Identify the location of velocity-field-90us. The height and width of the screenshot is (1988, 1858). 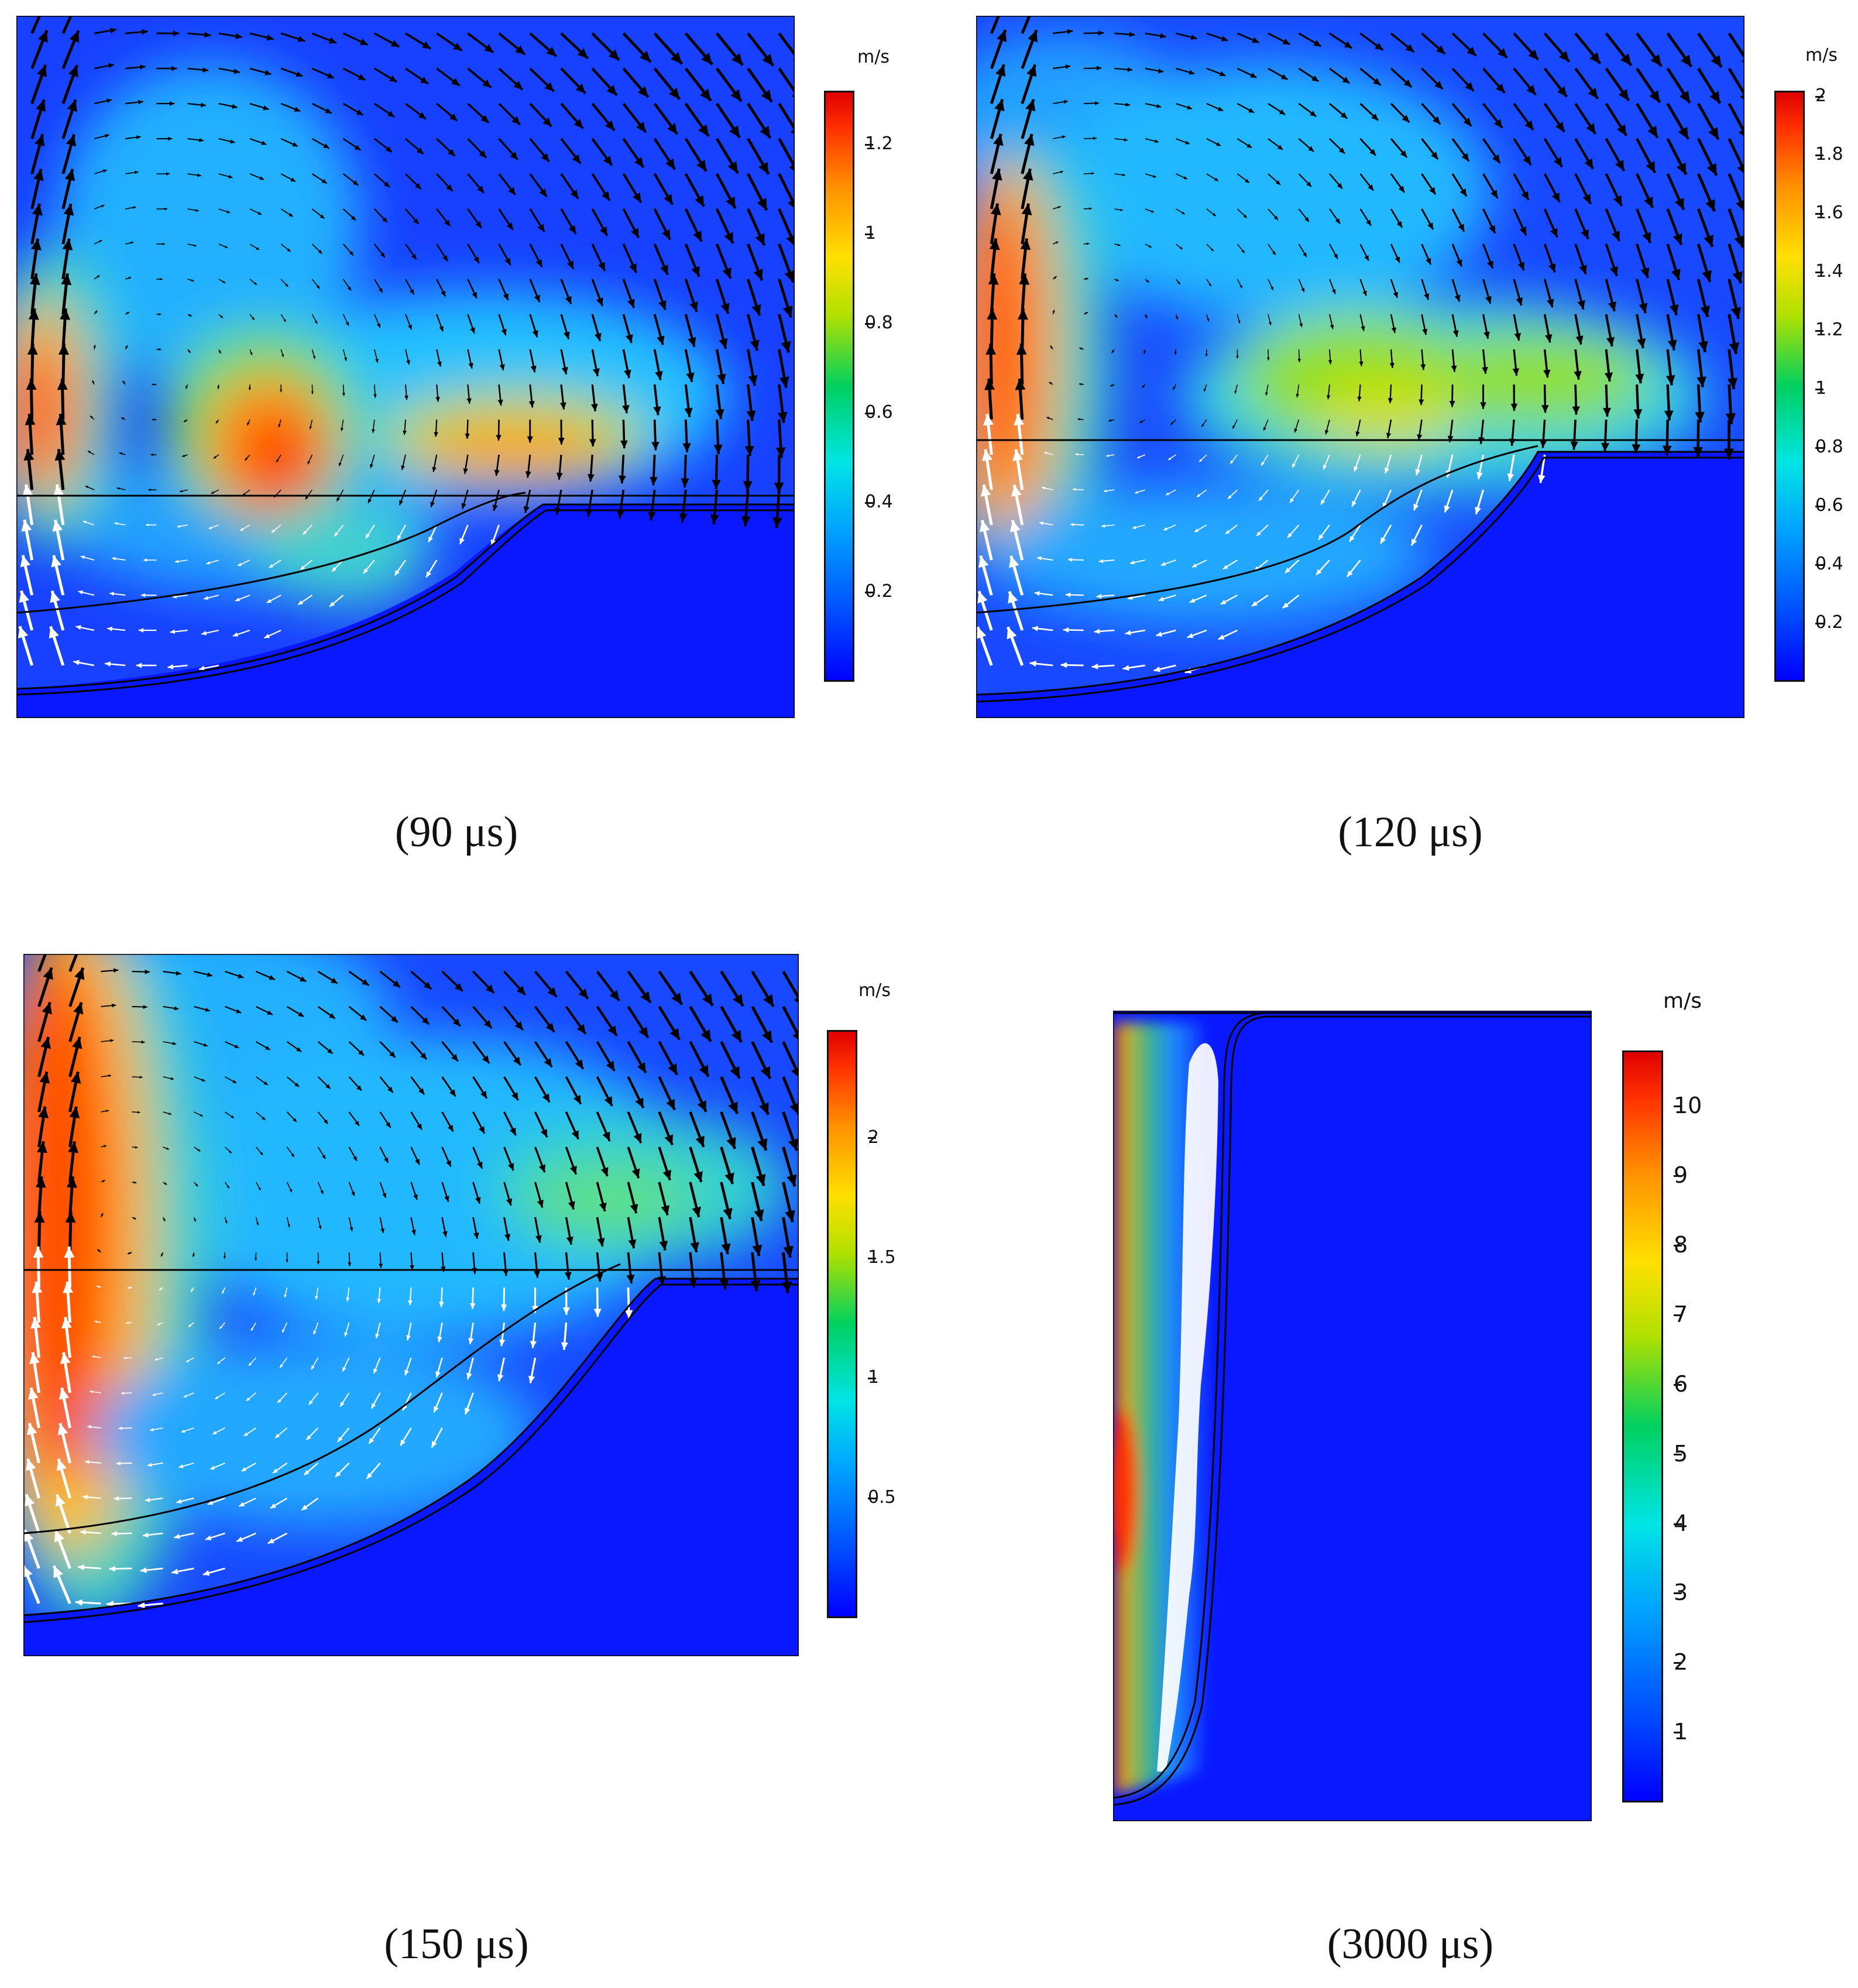
(406, 367).